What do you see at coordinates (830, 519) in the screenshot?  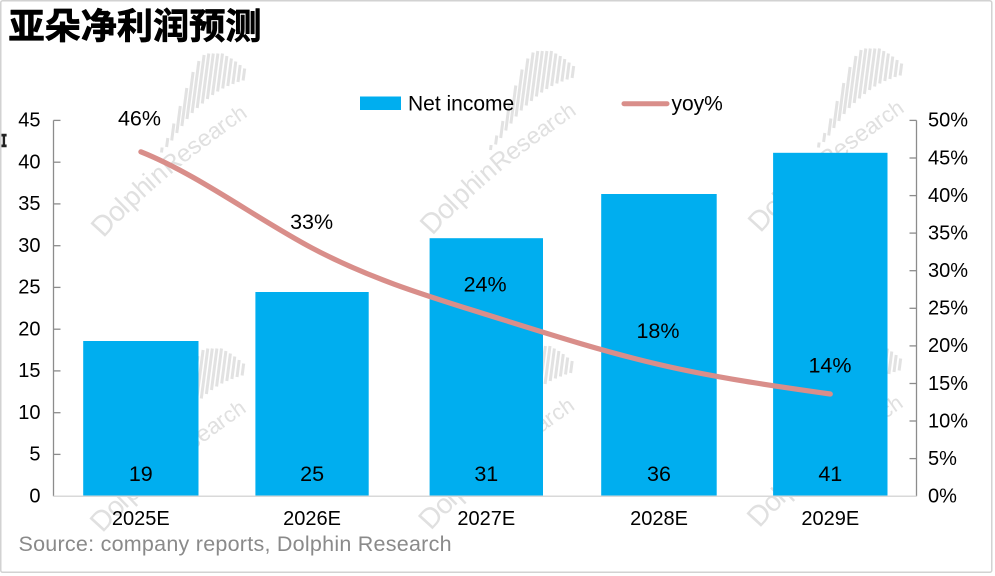 I see `svg-text: 2029E` at bounding box center [830, 519].